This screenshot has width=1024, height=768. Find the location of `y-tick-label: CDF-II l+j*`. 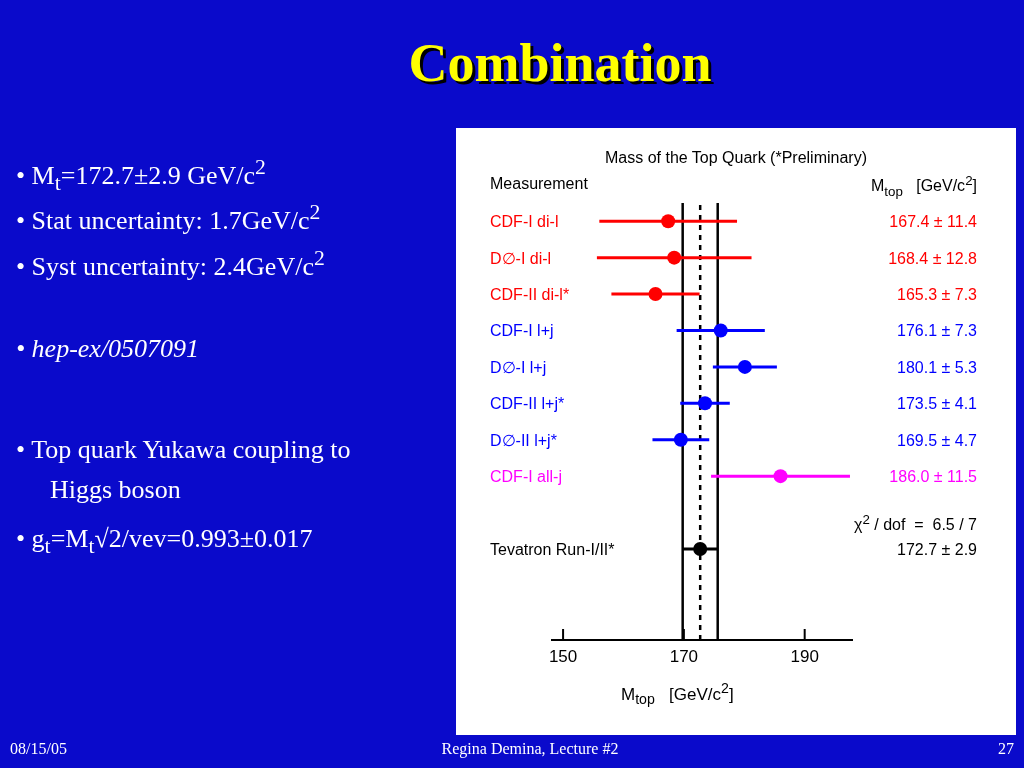

y-tick-label: CDF-II l+j* is located at coordinates (527, 404).